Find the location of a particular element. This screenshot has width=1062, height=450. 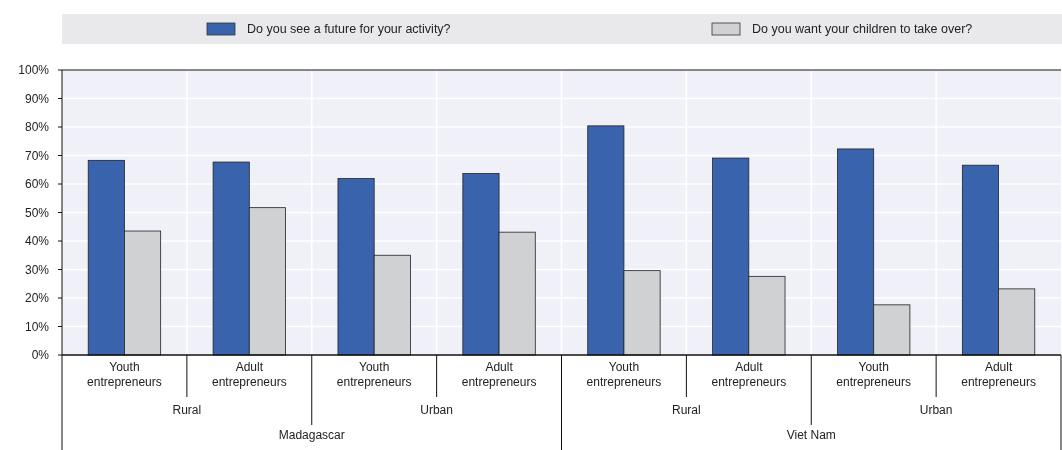

y-tick-label: 90% is located at coordinates (37, 98).